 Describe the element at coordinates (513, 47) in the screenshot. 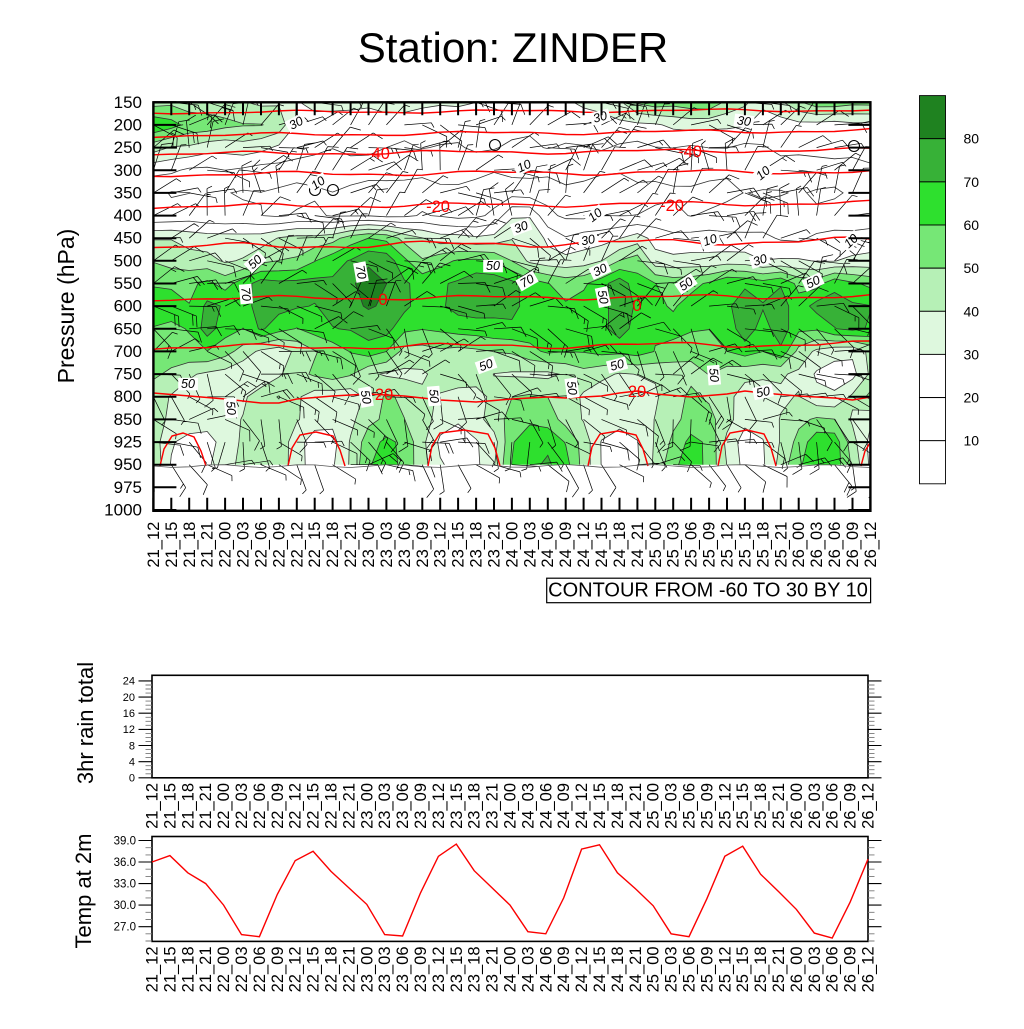

I see `svg-text: Station: ZINDER` at that location.